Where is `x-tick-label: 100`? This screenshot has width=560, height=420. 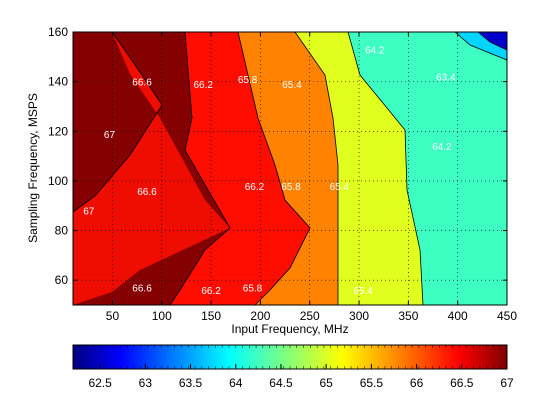 x-tick-label: 100 is located at coordinates (162, 316).